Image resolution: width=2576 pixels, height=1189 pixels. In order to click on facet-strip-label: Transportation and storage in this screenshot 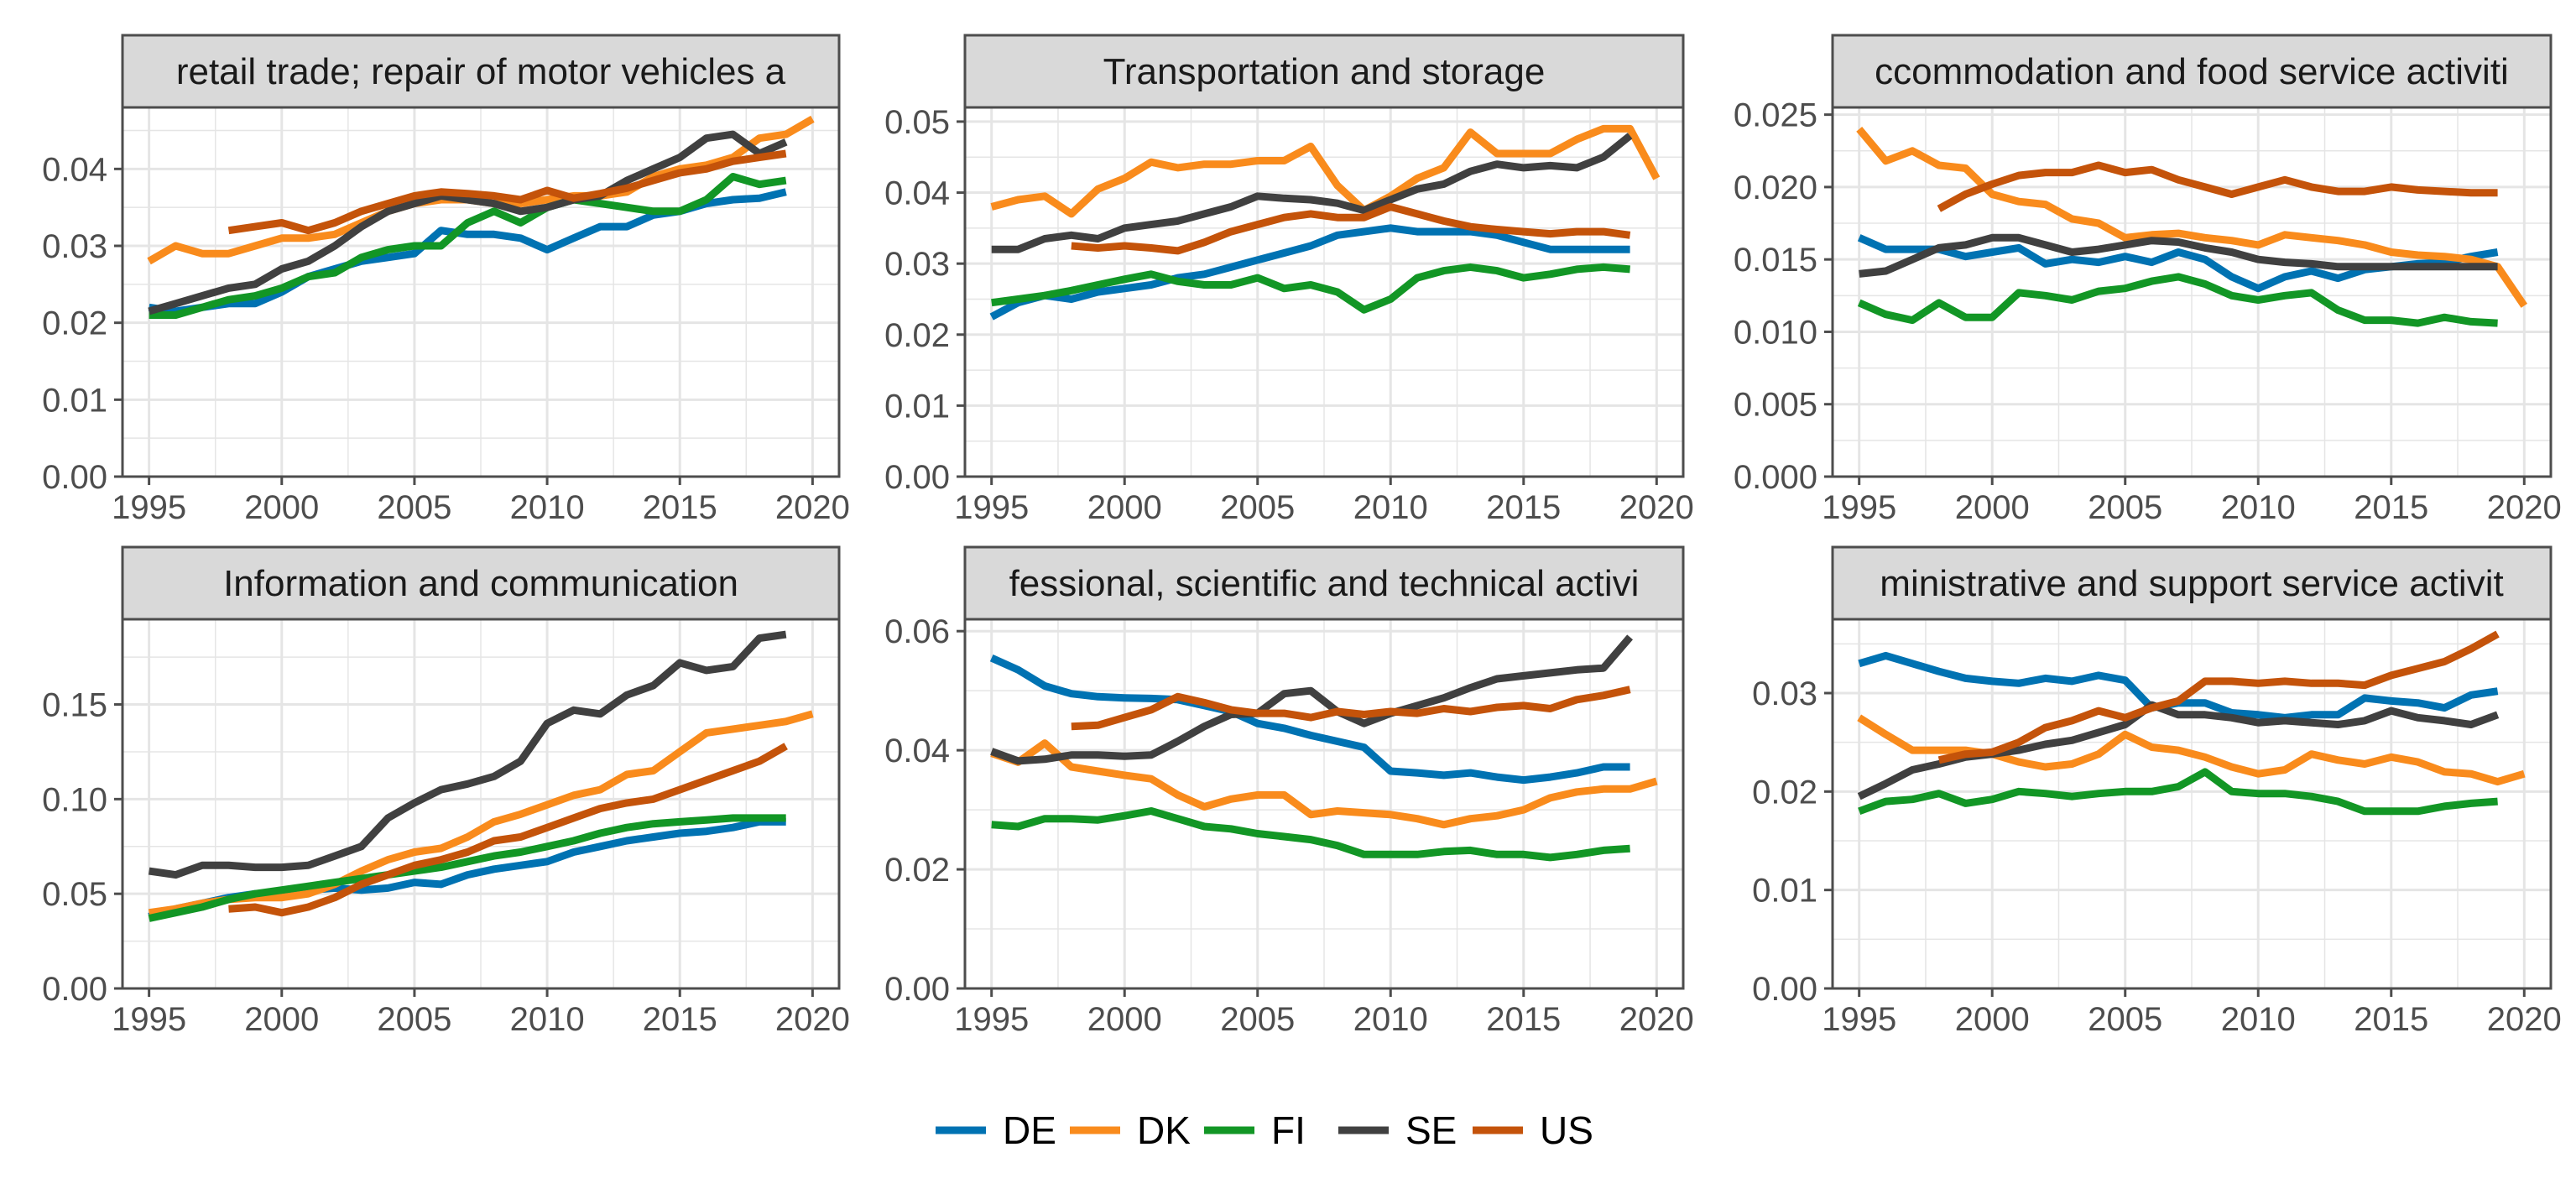, I will do `click(1324, 71)`.